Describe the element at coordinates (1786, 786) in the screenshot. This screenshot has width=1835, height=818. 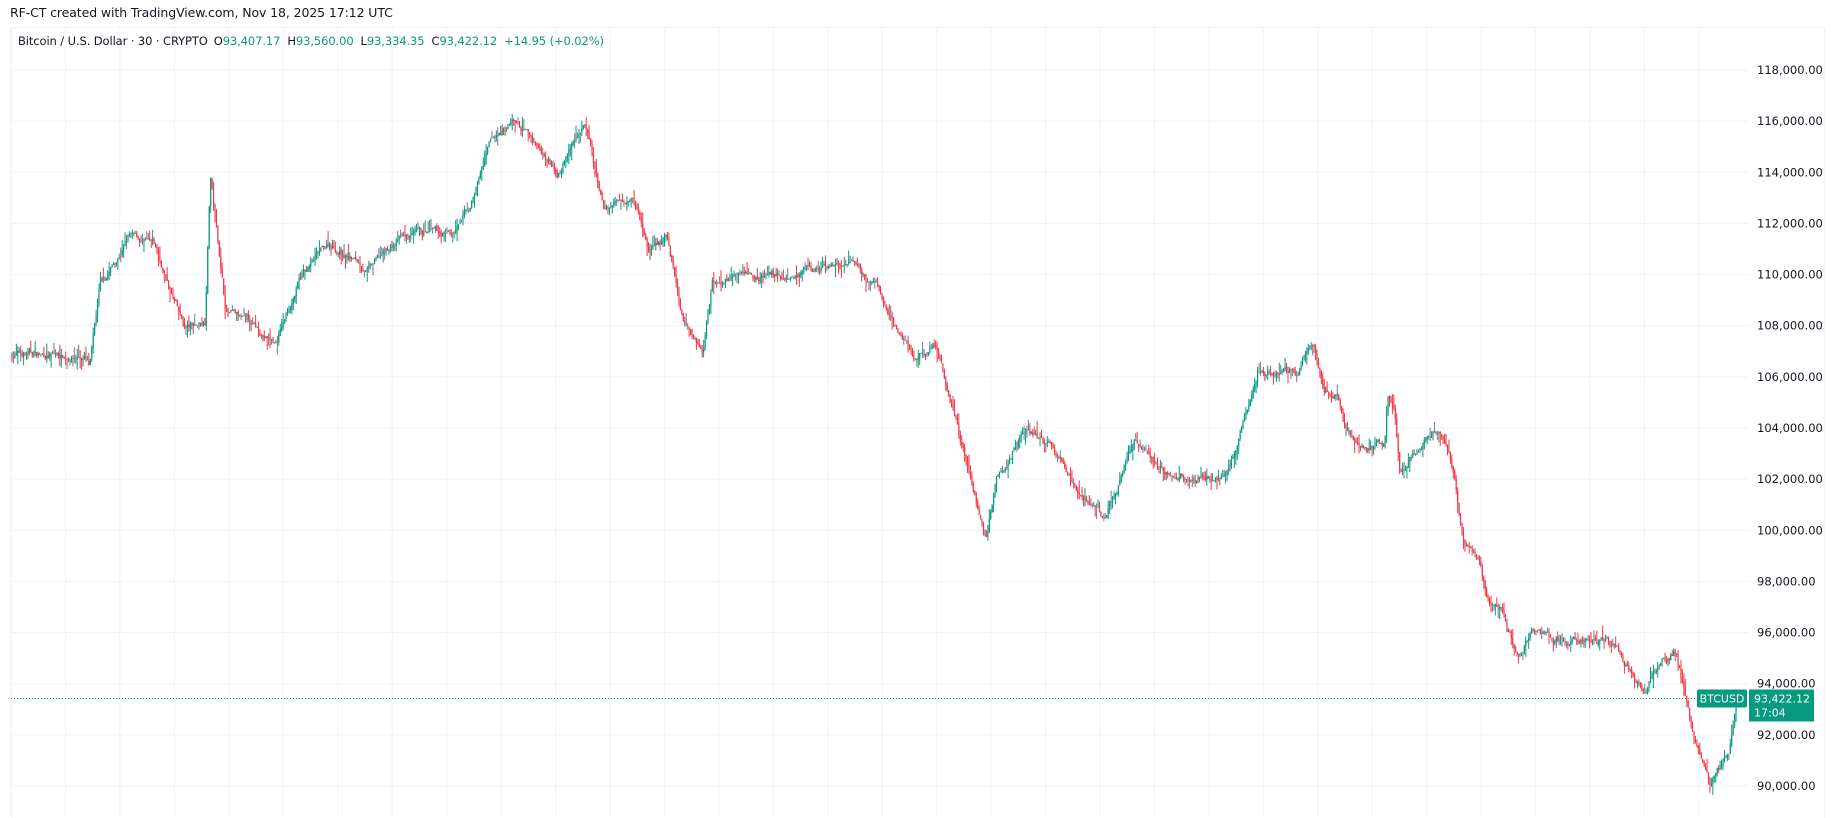
I see `price-axis-label: 90,000.00` at that location.